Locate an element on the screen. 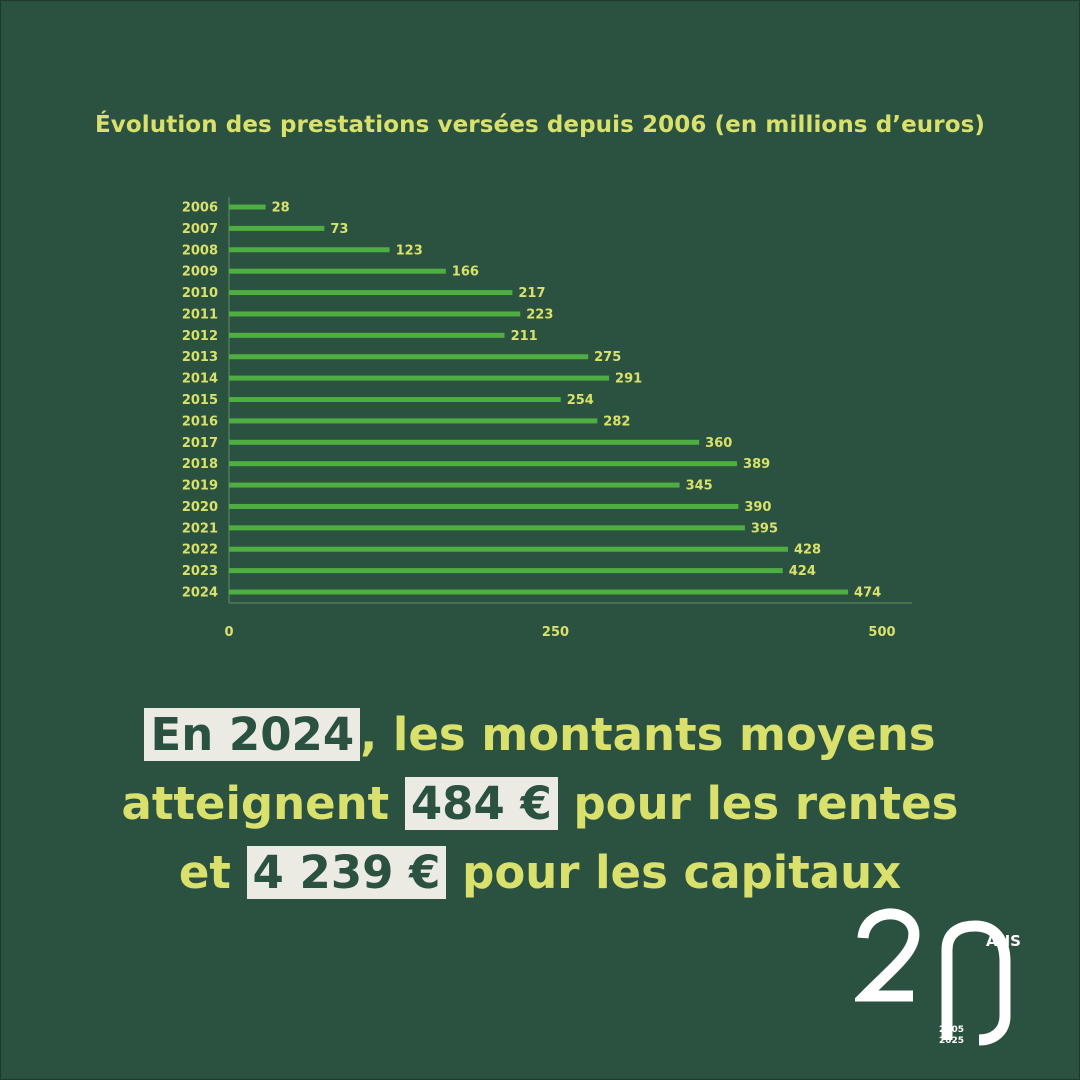  bar-2013 is located at coordinates (409, 357).